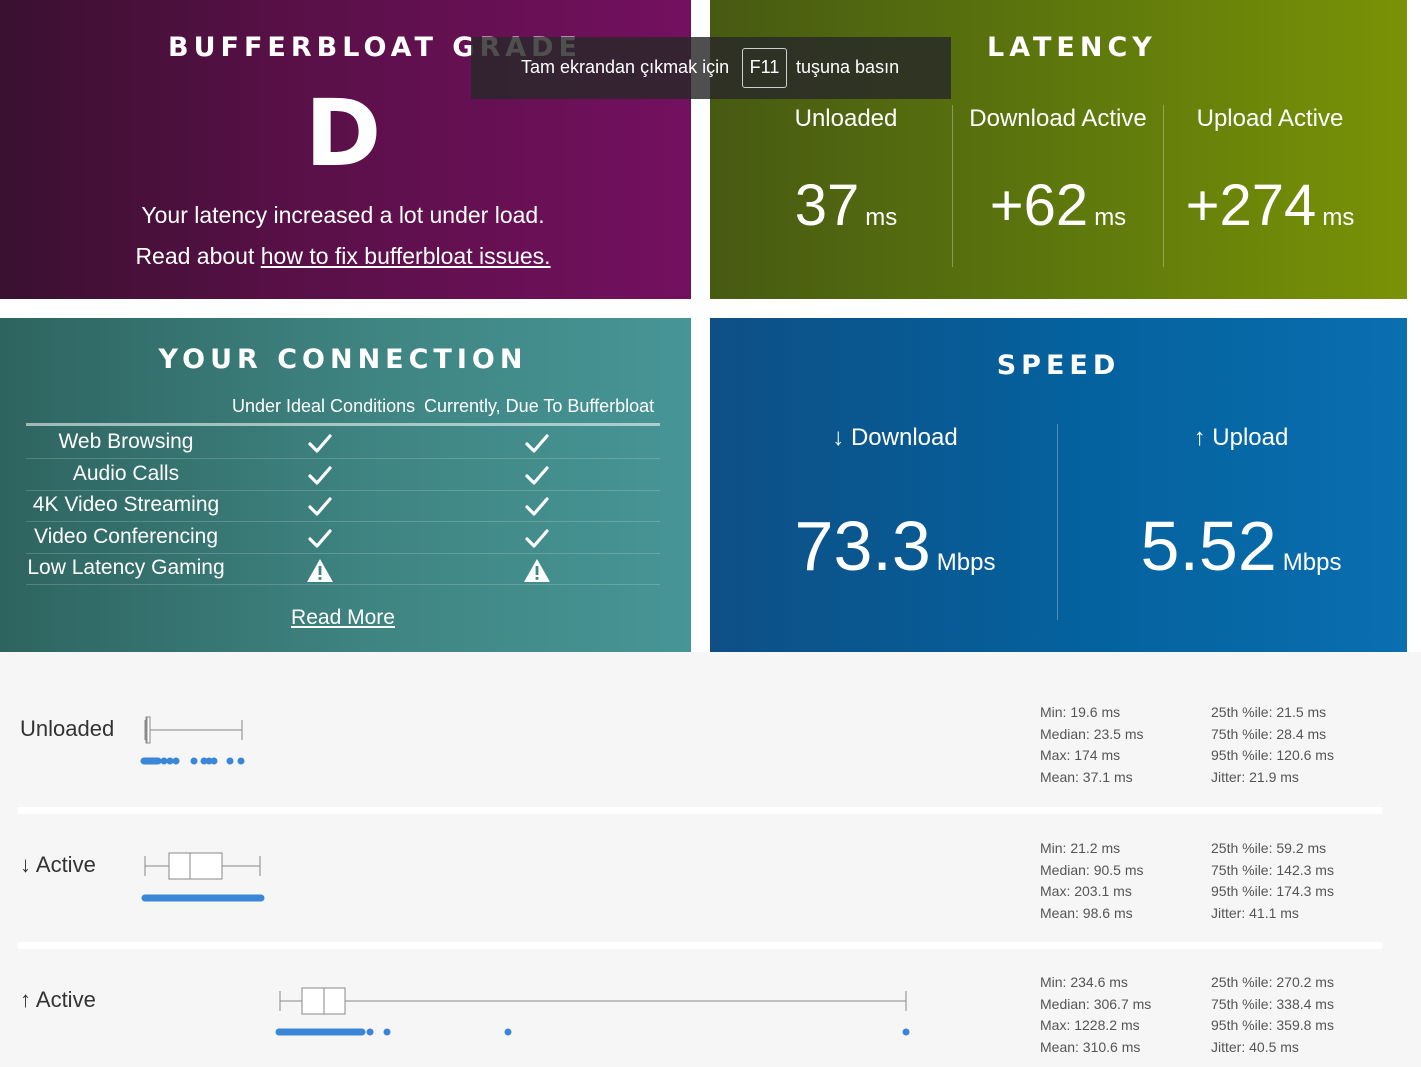 The image size is (1421, 1067). What do you see at coordinates (343, 424) in the screenshot?
I see `header-divider` at bounding box center [343, 424].